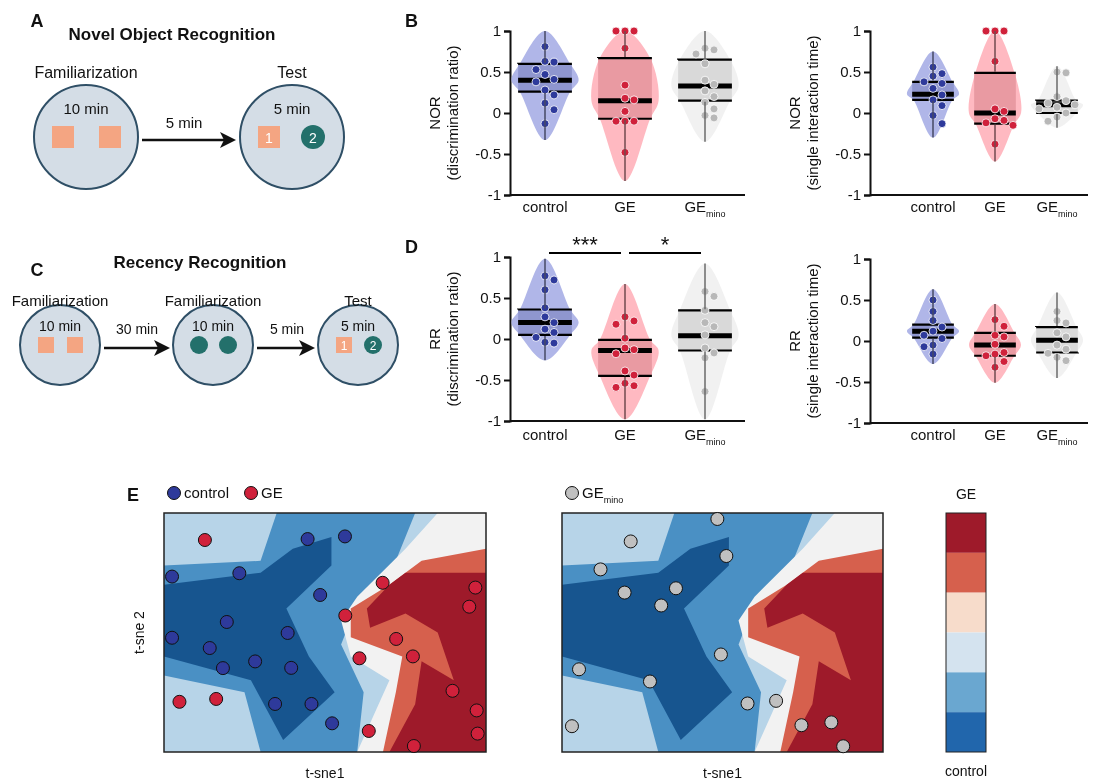 Image resolution: width=1112 pixels, height=780 pixels. Describe the element at coordinates (803, 113) in the screenshot. I see `y-axis-title: NOR (single interaction time)` at that location.